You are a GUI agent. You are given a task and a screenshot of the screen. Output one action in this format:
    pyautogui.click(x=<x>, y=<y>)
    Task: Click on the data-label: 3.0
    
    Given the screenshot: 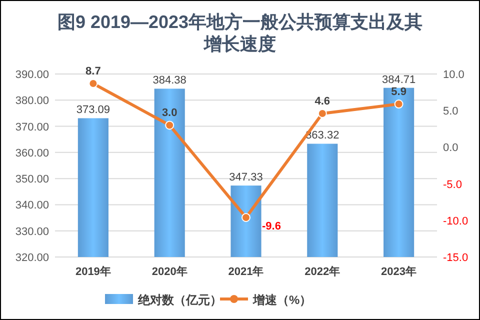 What is the action you would take?
    pyautogui.click(x=170, y=113)
    